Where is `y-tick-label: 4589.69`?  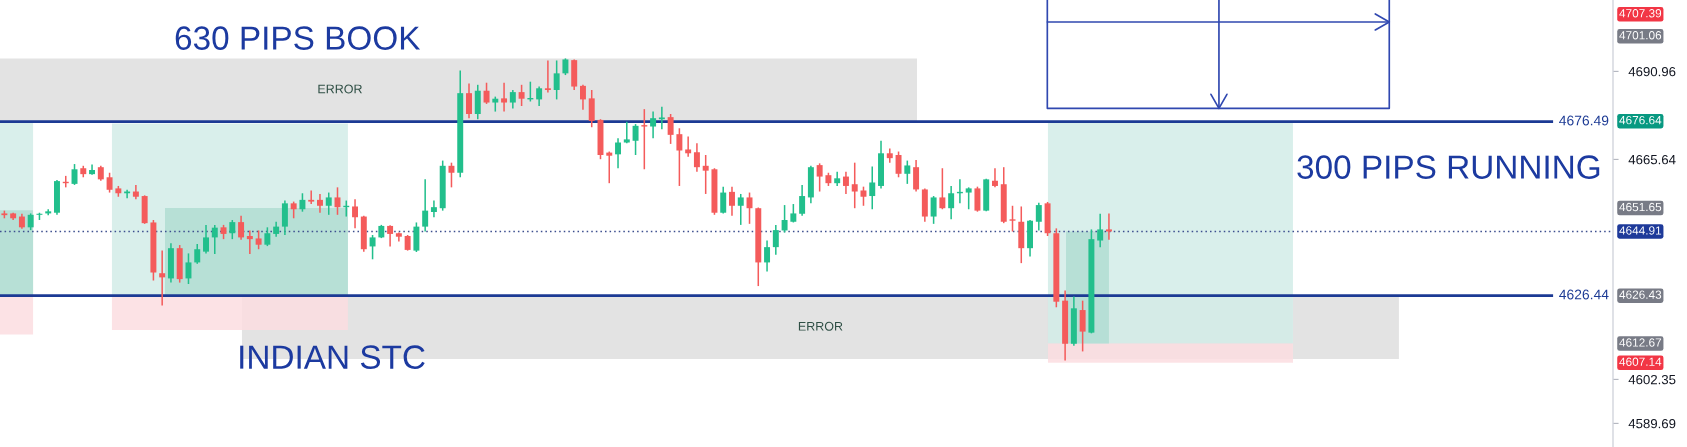
y-tick-label: 4589.69 is located at coordinates (1652, 423).